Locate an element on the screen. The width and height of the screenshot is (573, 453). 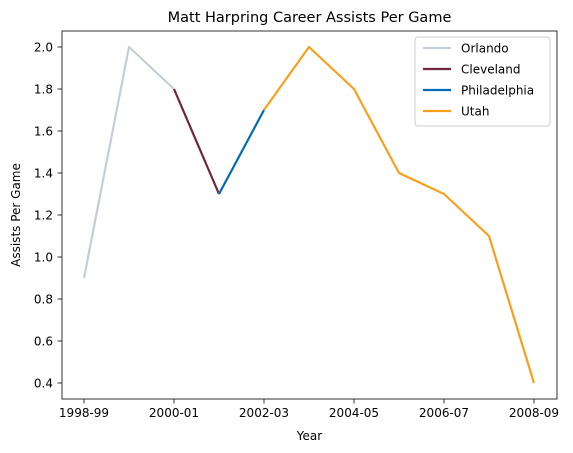
legend-label-philadelphia: Philadelphia is located at coordinates (497, 90).